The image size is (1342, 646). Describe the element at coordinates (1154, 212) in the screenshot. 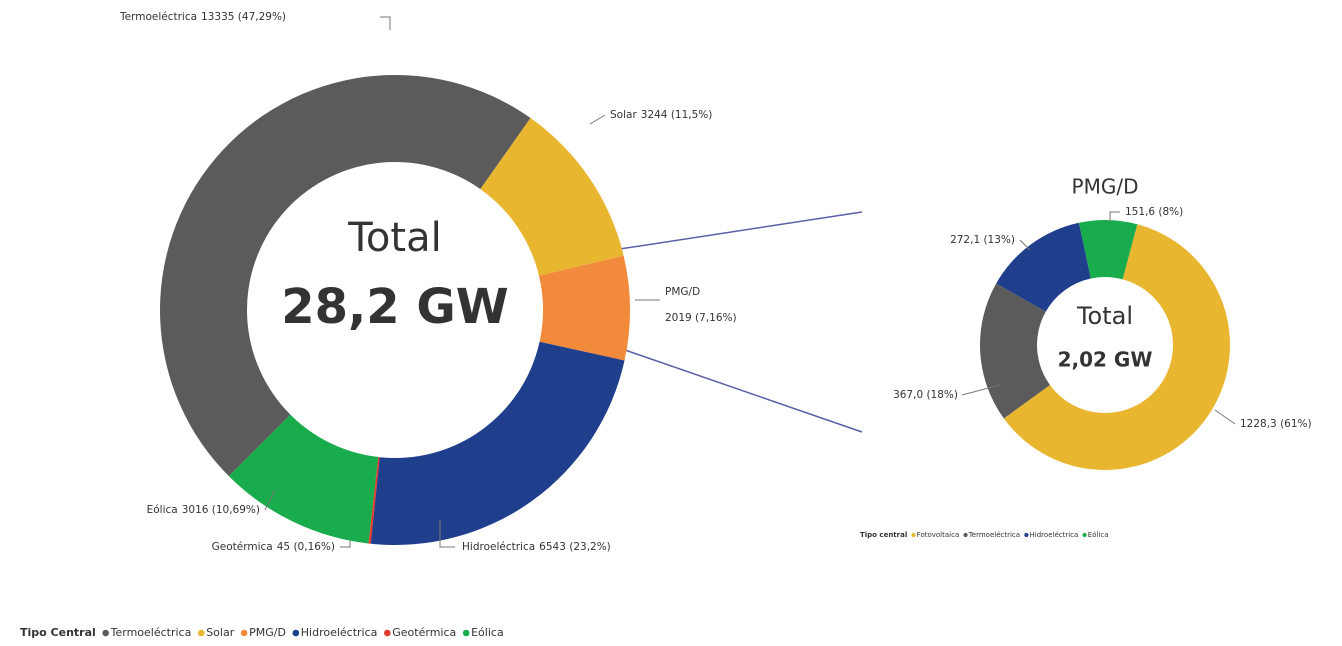

I see `slice-label: 151,6 (8%)` at that location.